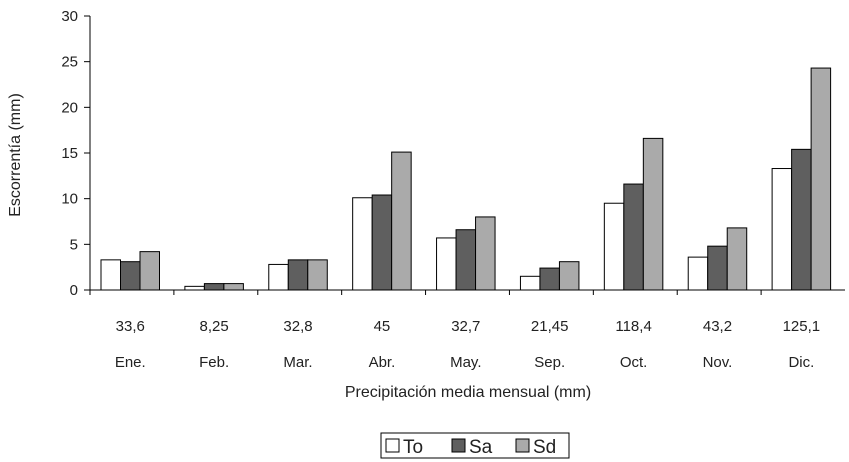 The image size is (849, 462). Describe the element at coordinates (522, 445) in the screenshot. I see `legend-swatch-sd` at that location.